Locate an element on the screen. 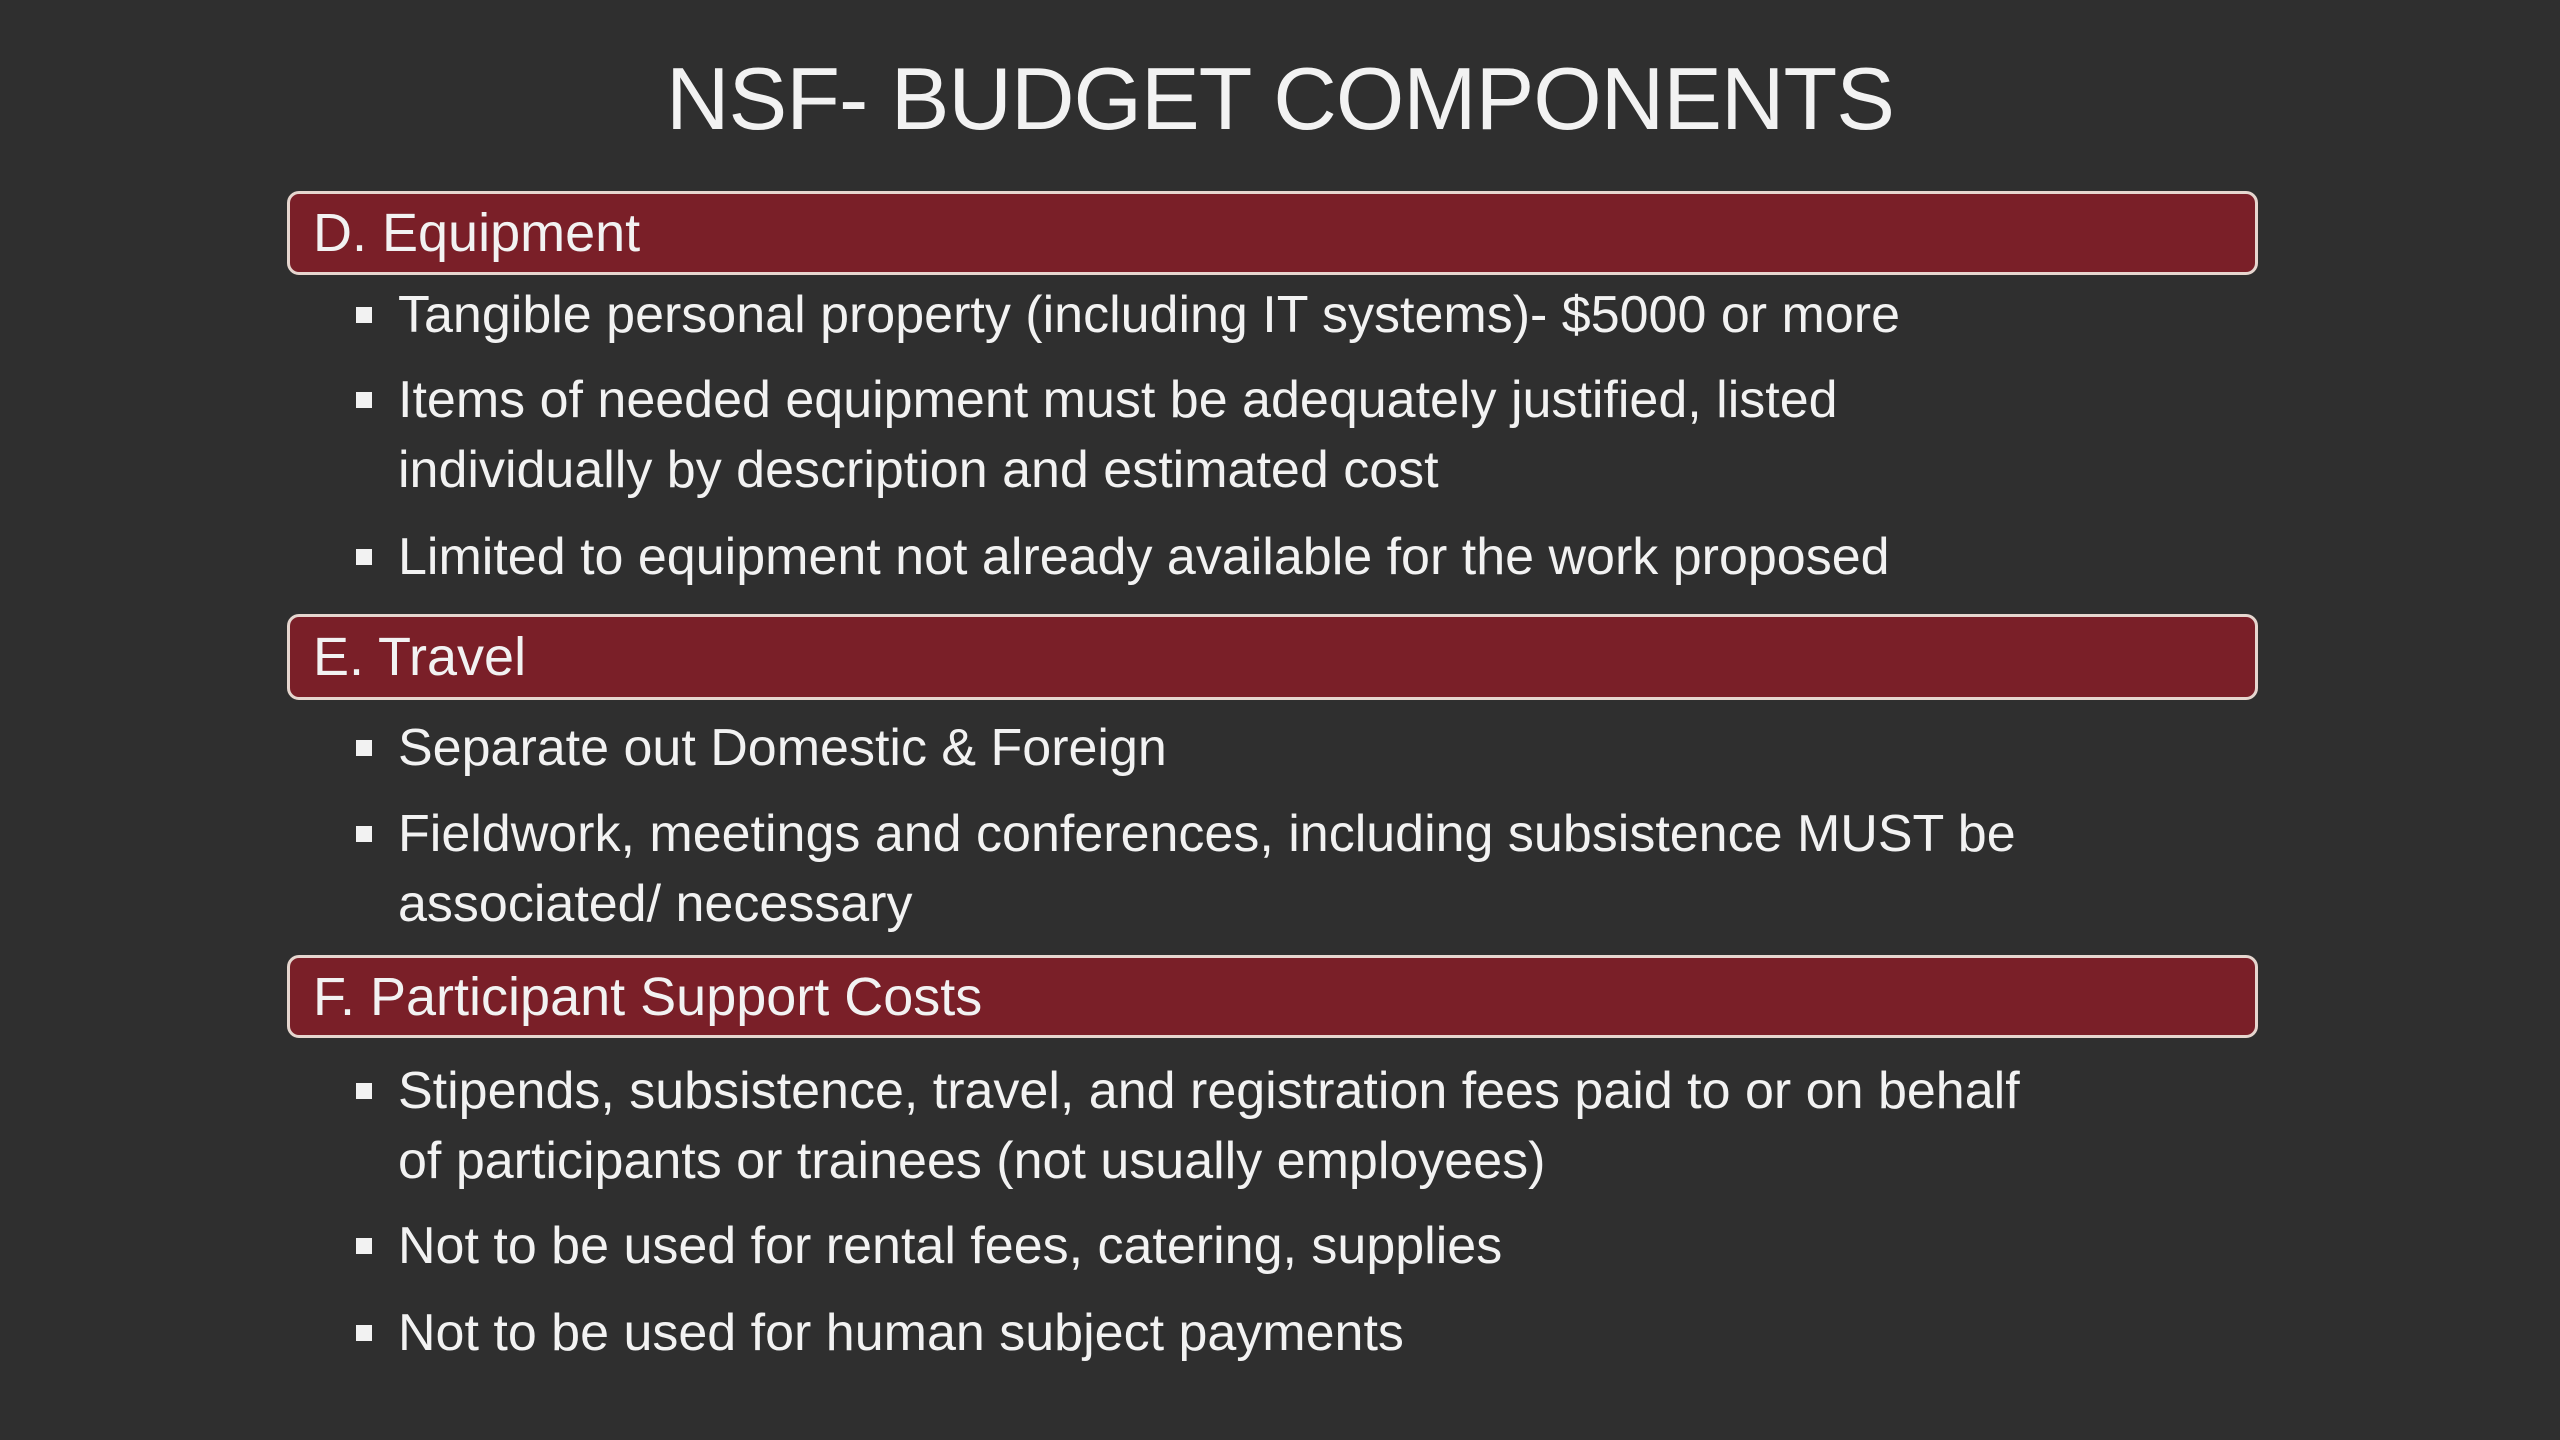  item-line: associated/ necessary is located at coordinates (655, 904).